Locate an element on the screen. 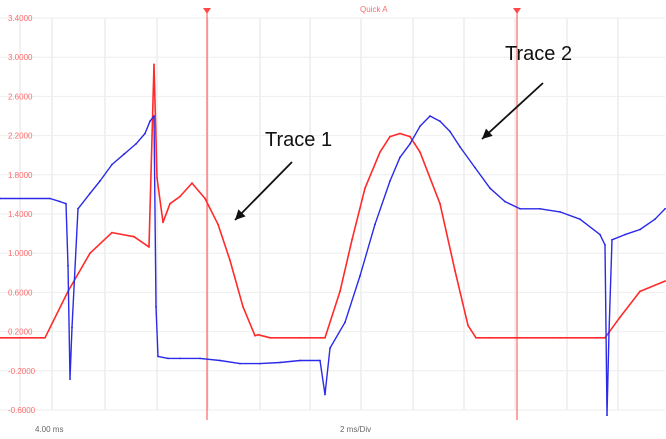 The height and width of the screenshot is (439, 666). y-tick-label-0: 3.4000 is located at coordinates (20, 18).